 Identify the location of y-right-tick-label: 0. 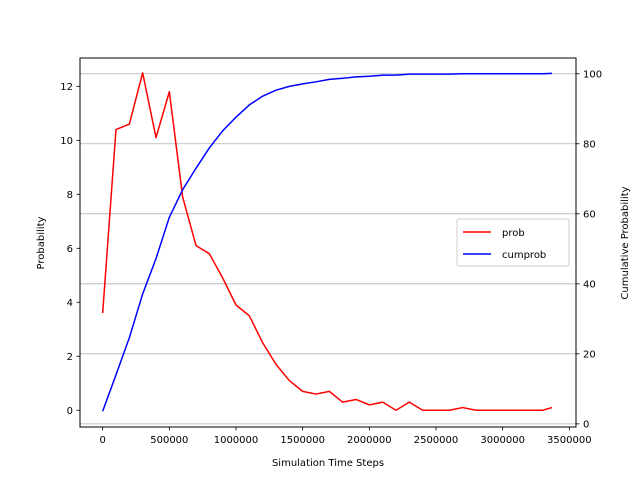
(586, 424).